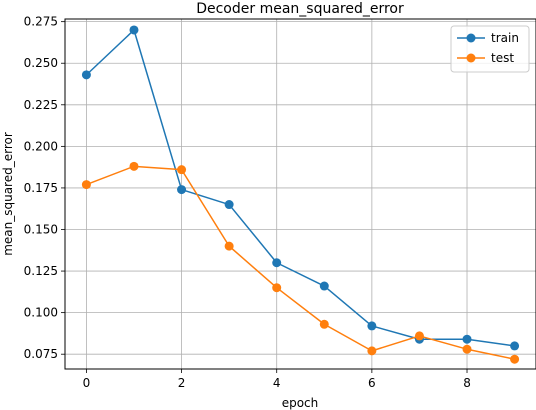  I want to click on y-tick-label: 0.150, so click(41, 229).